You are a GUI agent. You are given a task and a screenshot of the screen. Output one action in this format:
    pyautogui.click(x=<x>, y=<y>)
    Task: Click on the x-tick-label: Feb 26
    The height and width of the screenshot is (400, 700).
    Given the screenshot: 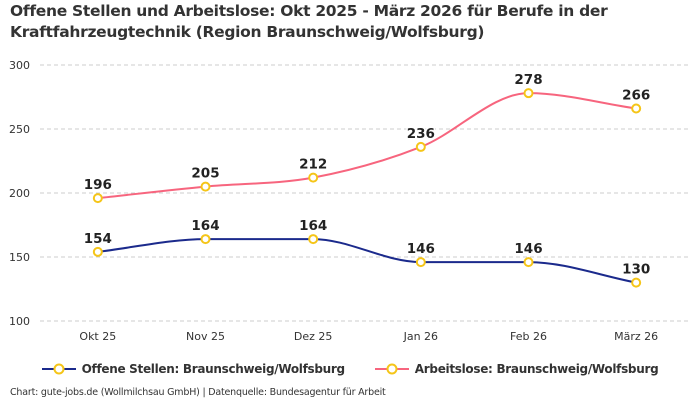 What is the action you would take?
    pyautogui.click(x=528, y=336)
    